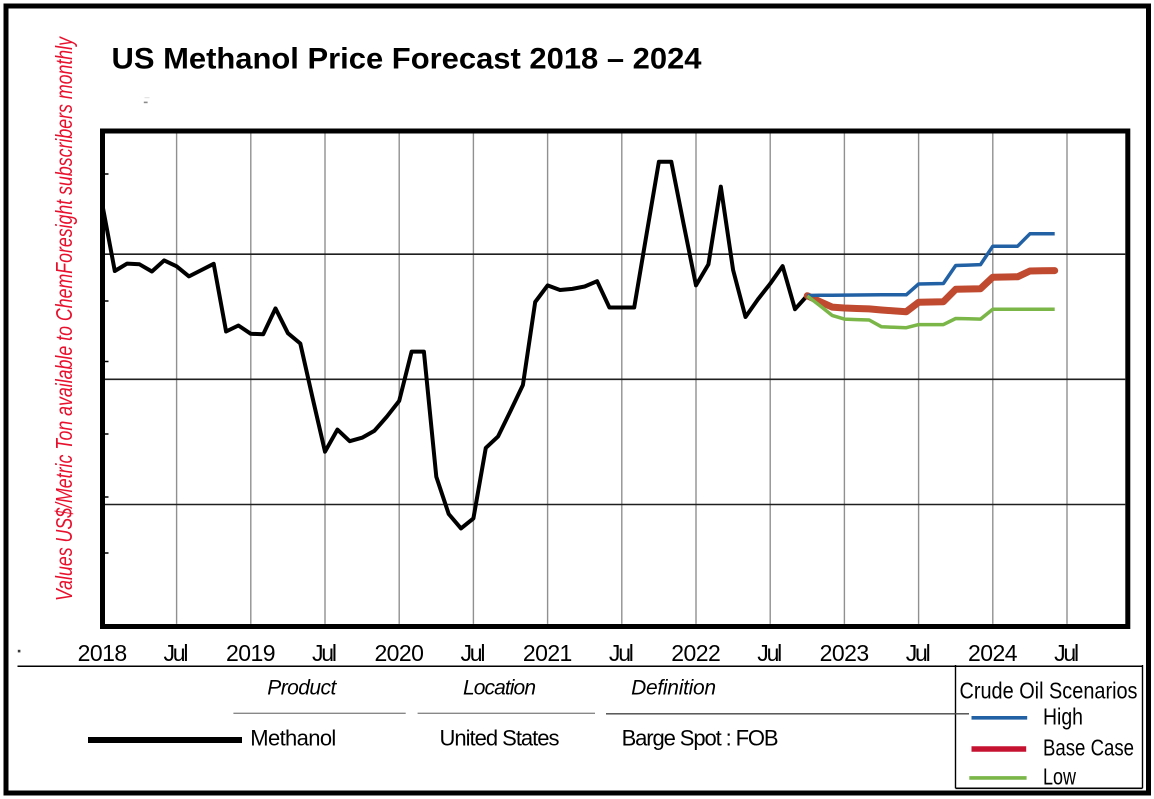  What do you see at coordinates (1063, 717) in the screenshot?
I see `svg-text: High` at bounding box center [1063, 717].